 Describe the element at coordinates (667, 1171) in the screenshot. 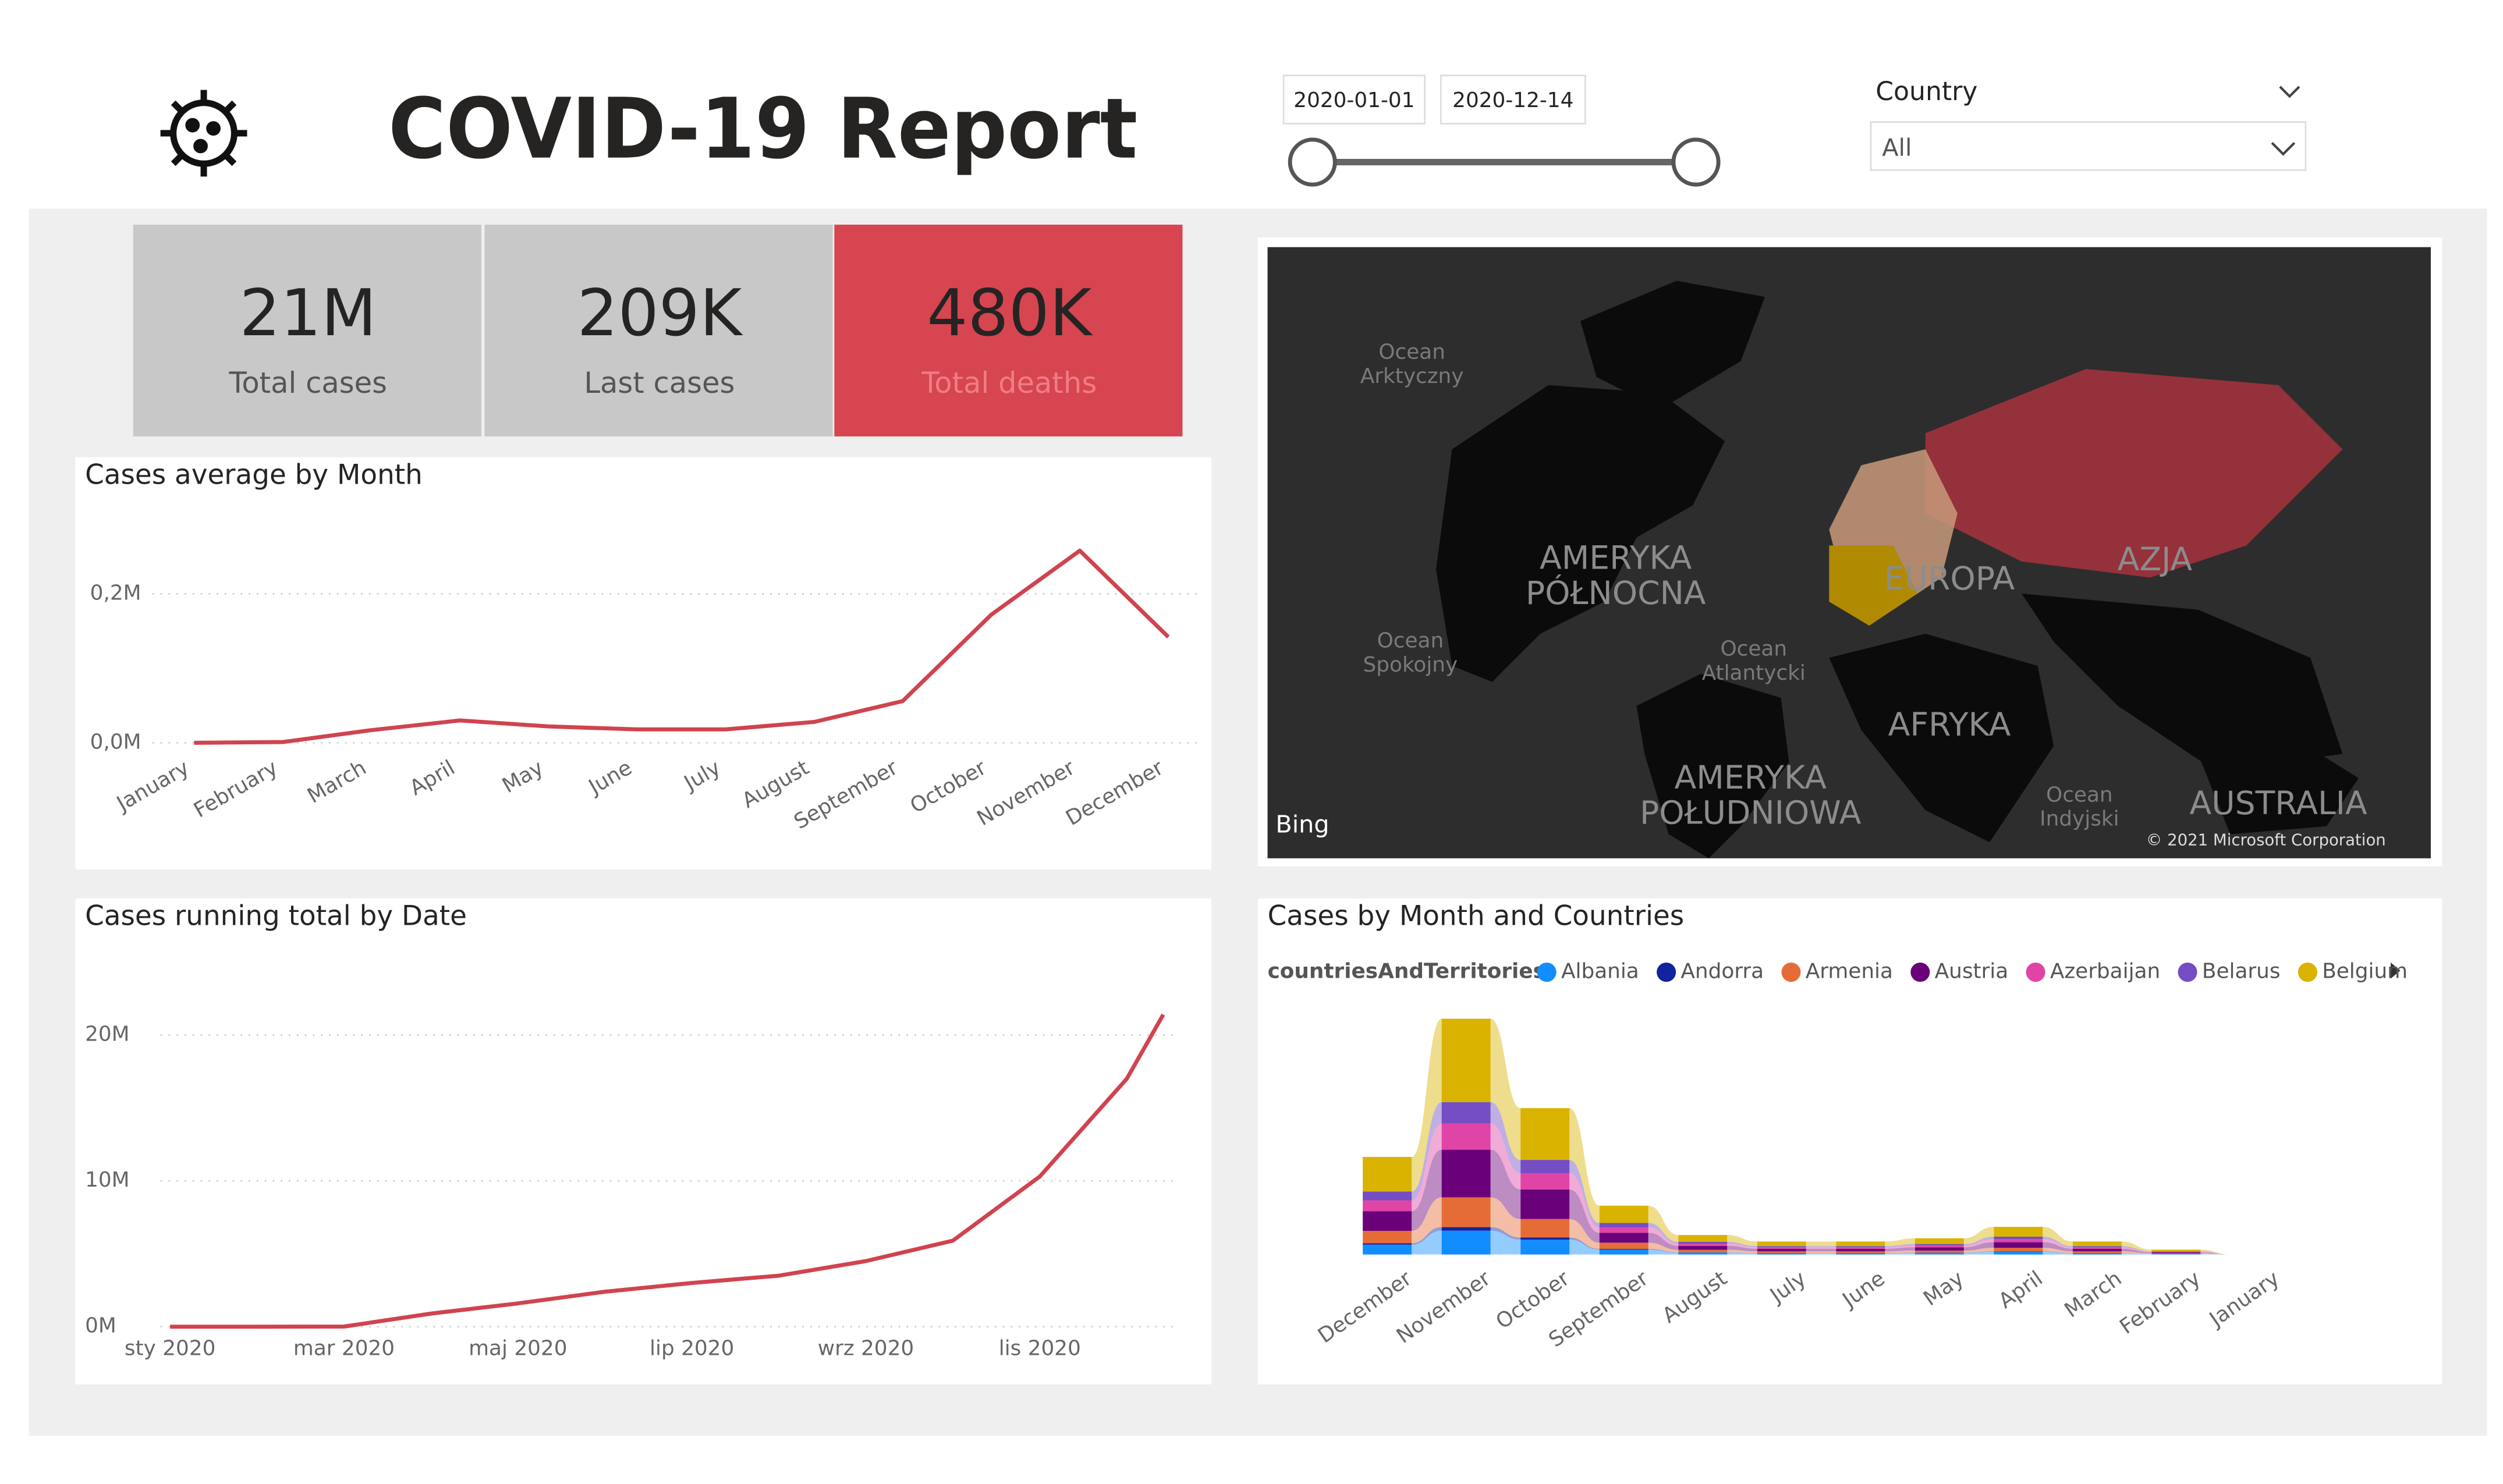

I see `line-series` at that location.